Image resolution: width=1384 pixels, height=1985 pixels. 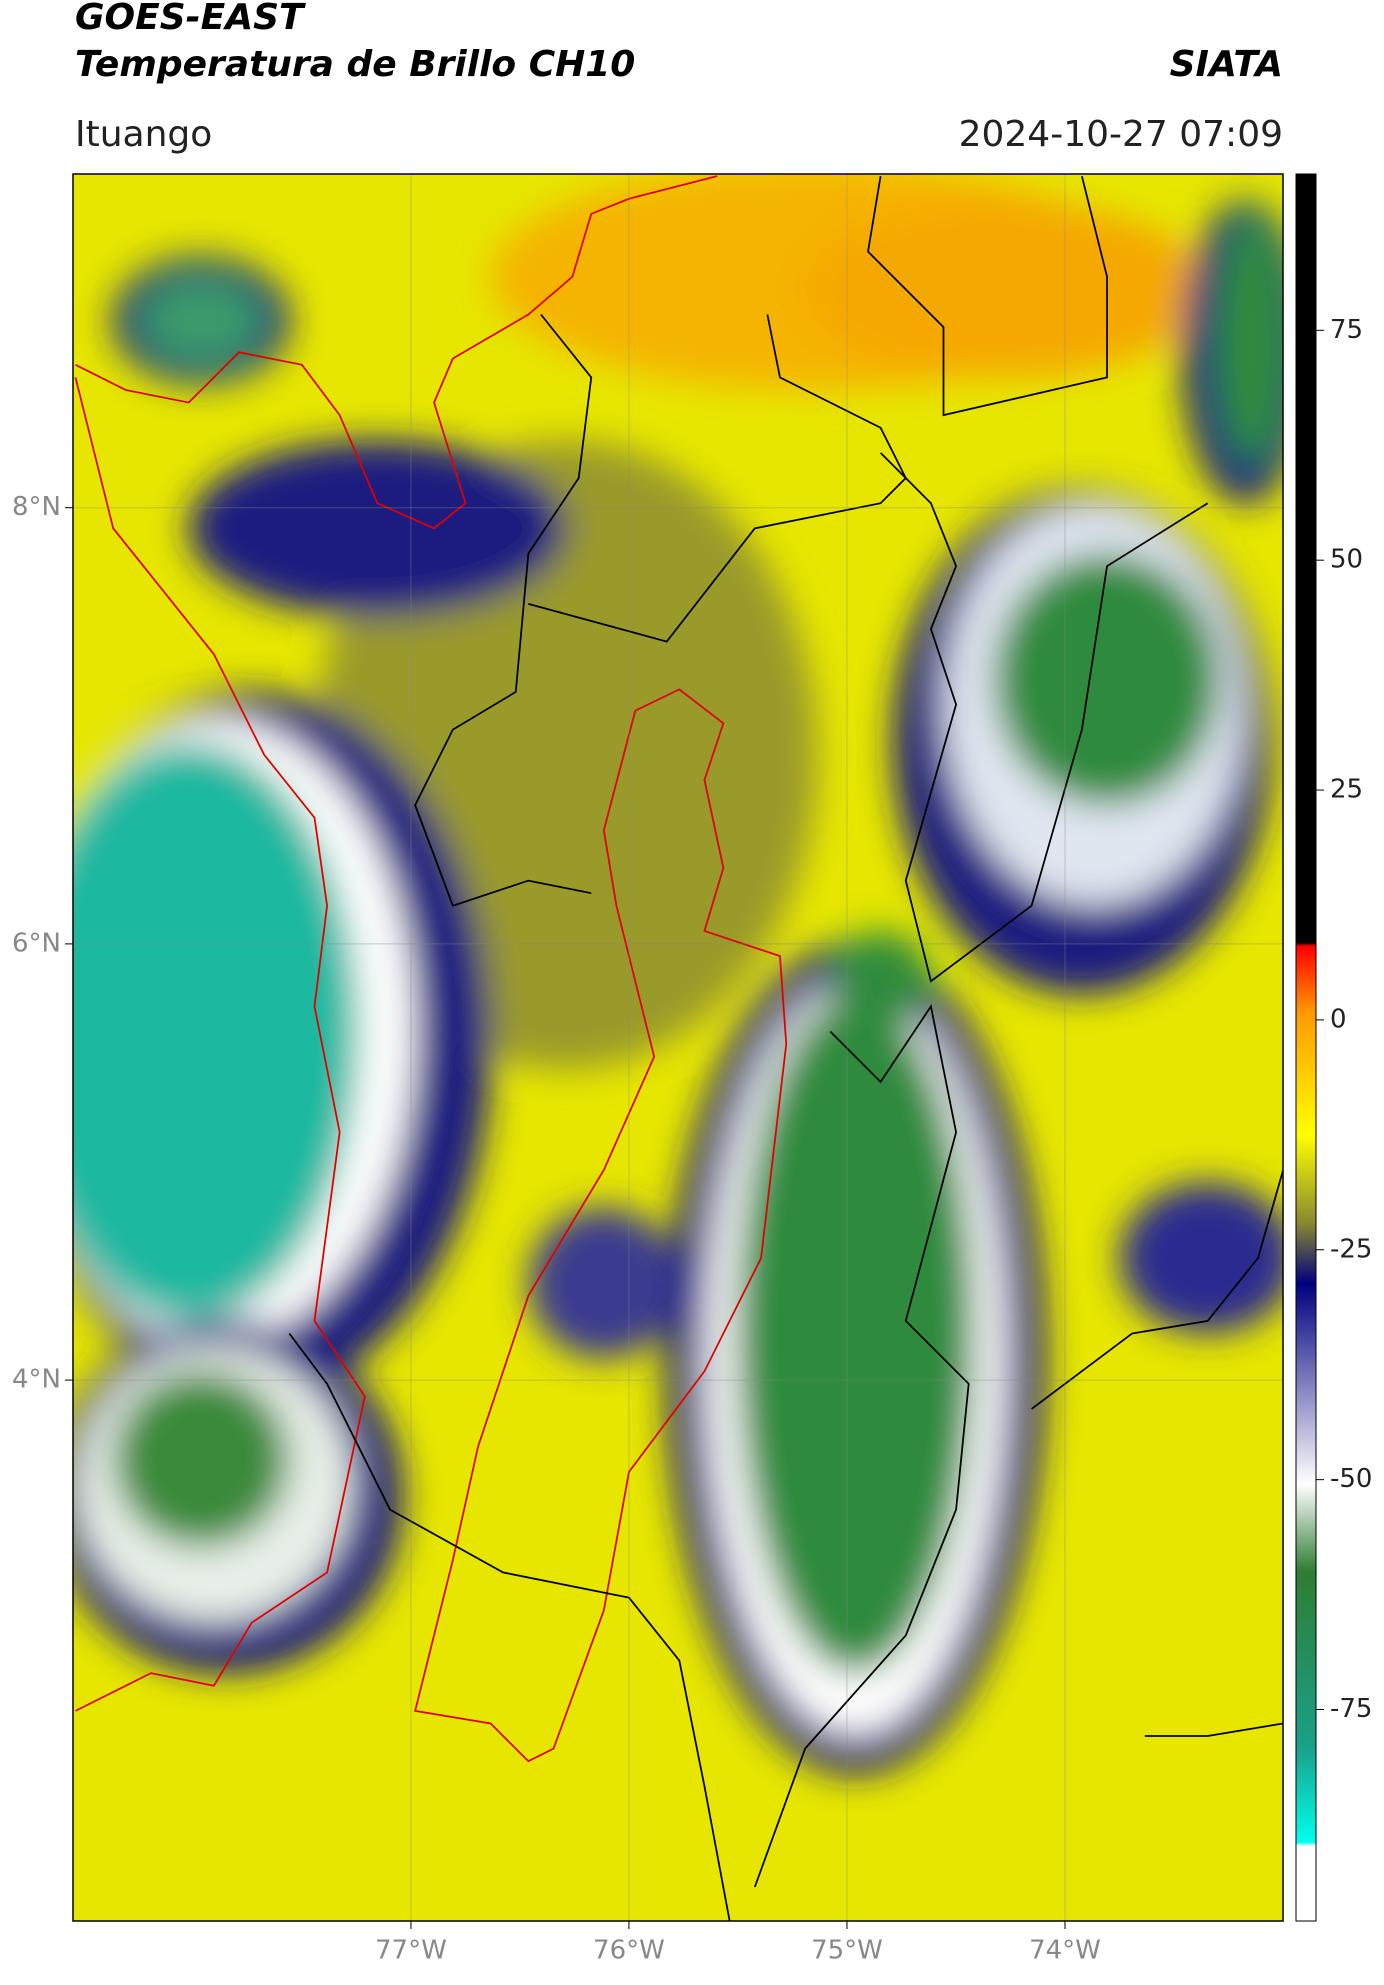 What do you see at coordinates (629, 1951) in the screenshot?
I see `x-tick-label: 76°W` at bounding box center [629, 1951].